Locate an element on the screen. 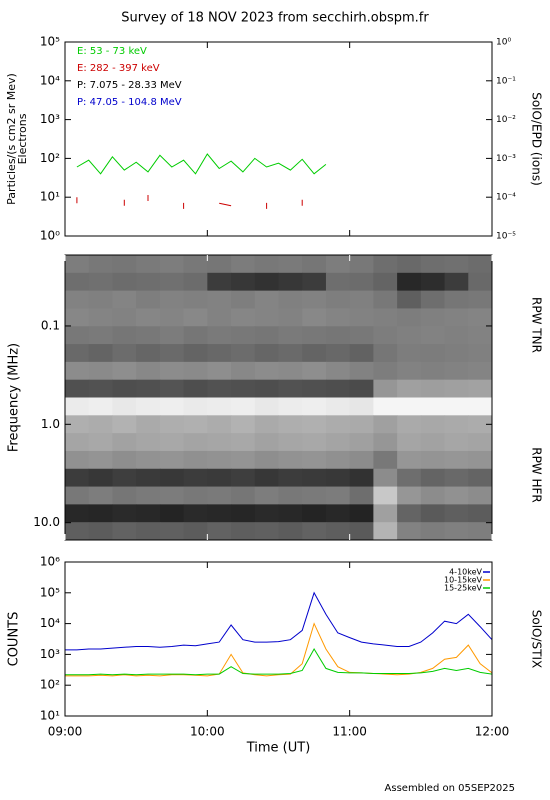  y-axis-label: Particles/(s cm2 sr Mev) is located at coordinates (11, 139).